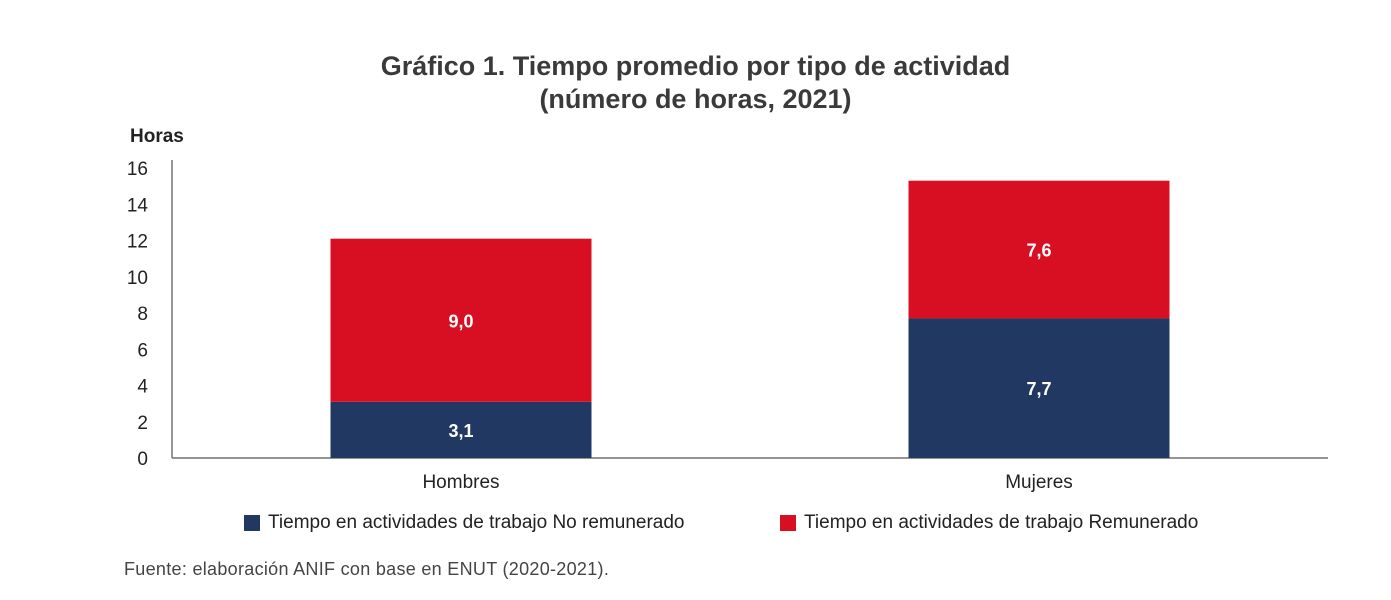  What do you see at coordinates (252, 523) in the screenshot?
I see `legend-swatch-no-remunerado` at bounding box center [252, 523].